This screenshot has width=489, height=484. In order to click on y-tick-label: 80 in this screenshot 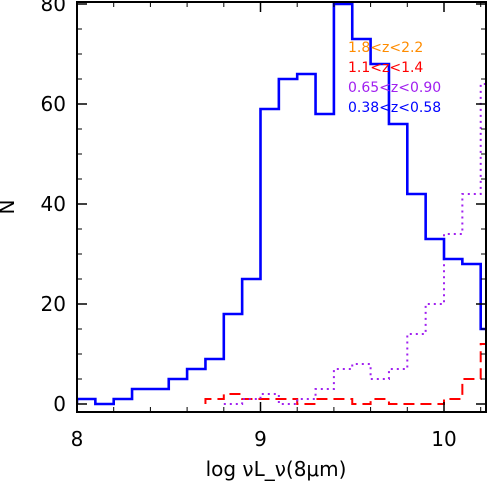, I will do `click(53, 8)`.